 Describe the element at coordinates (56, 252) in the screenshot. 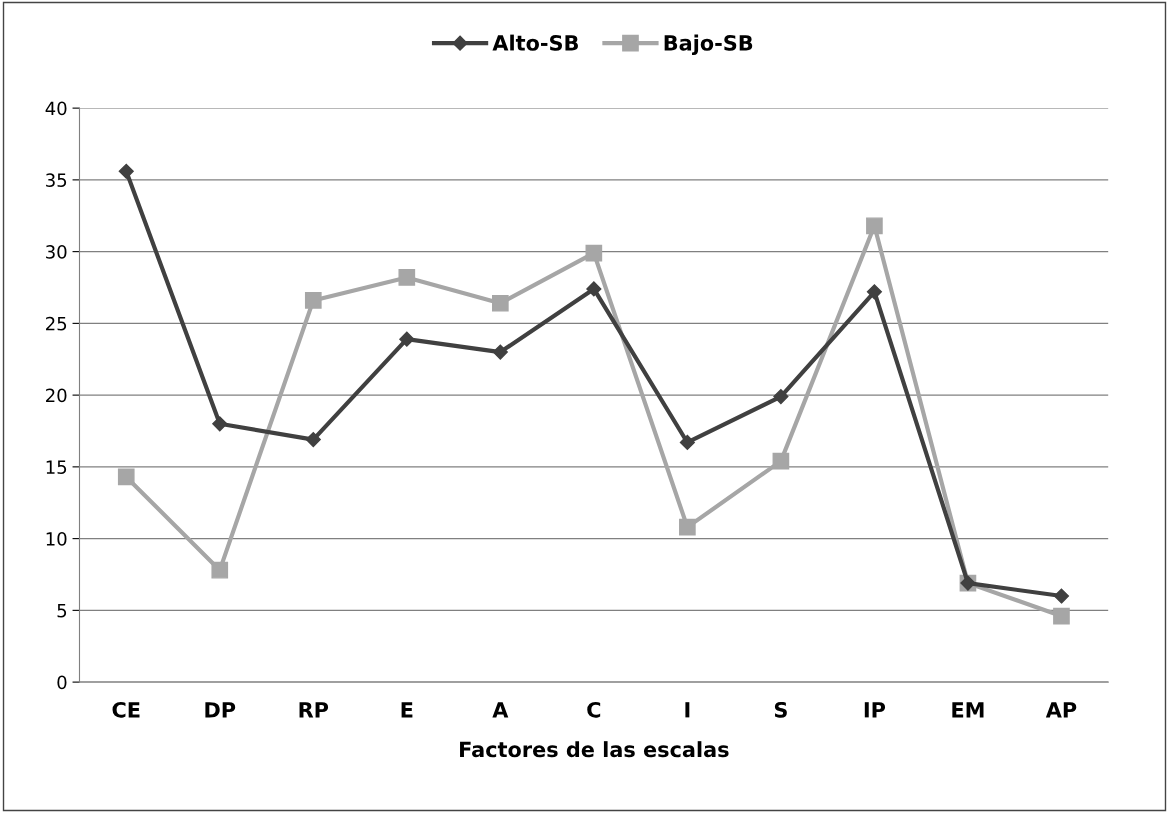

I see `y-tick-label: 30` at that location.